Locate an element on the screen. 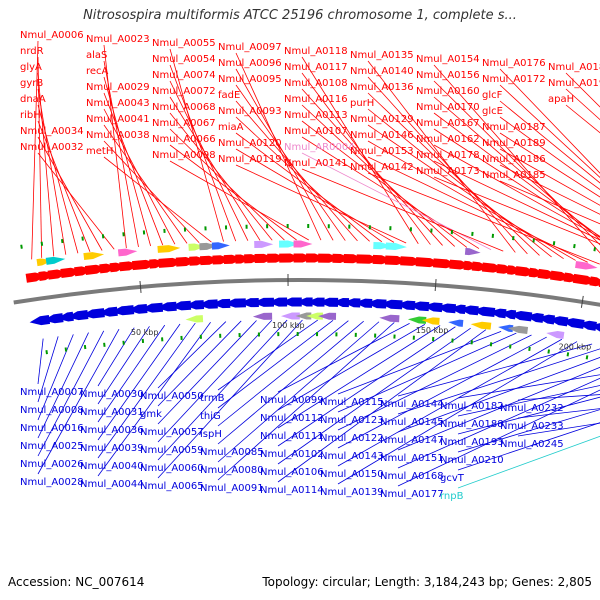  top-gene-label: Nmul_A0113 is located at coordinates (316, 115).